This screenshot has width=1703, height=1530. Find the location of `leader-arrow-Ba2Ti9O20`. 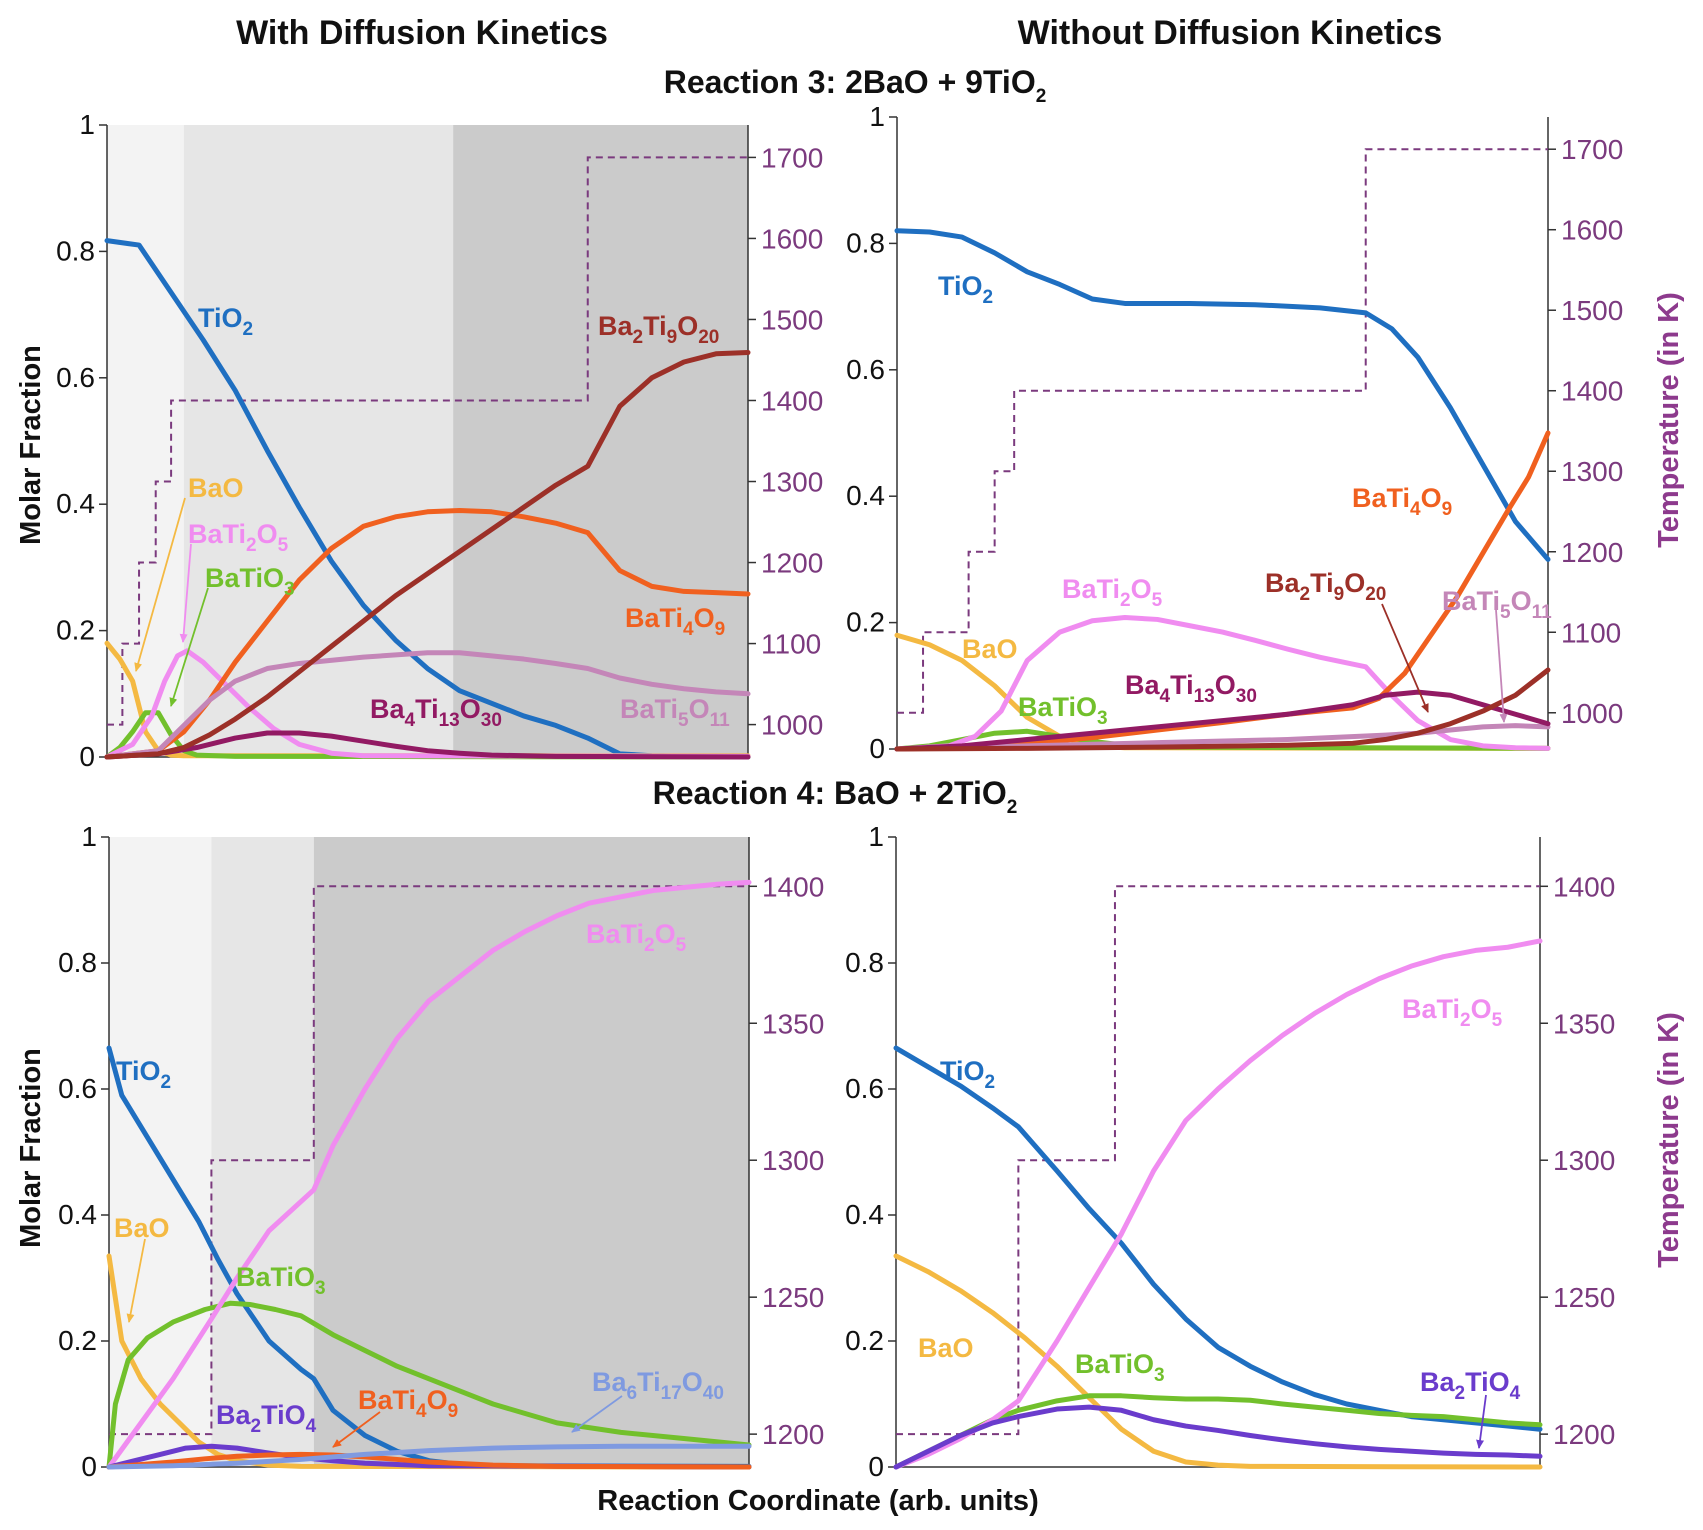

leader-arrow-Ba2Ti9O20 is located at coordinates (1405, 658).